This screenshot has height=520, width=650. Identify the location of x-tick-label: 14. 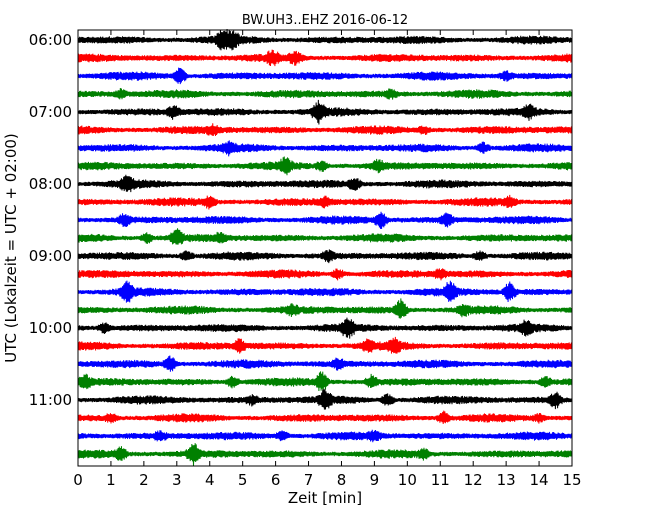
(539, 480).